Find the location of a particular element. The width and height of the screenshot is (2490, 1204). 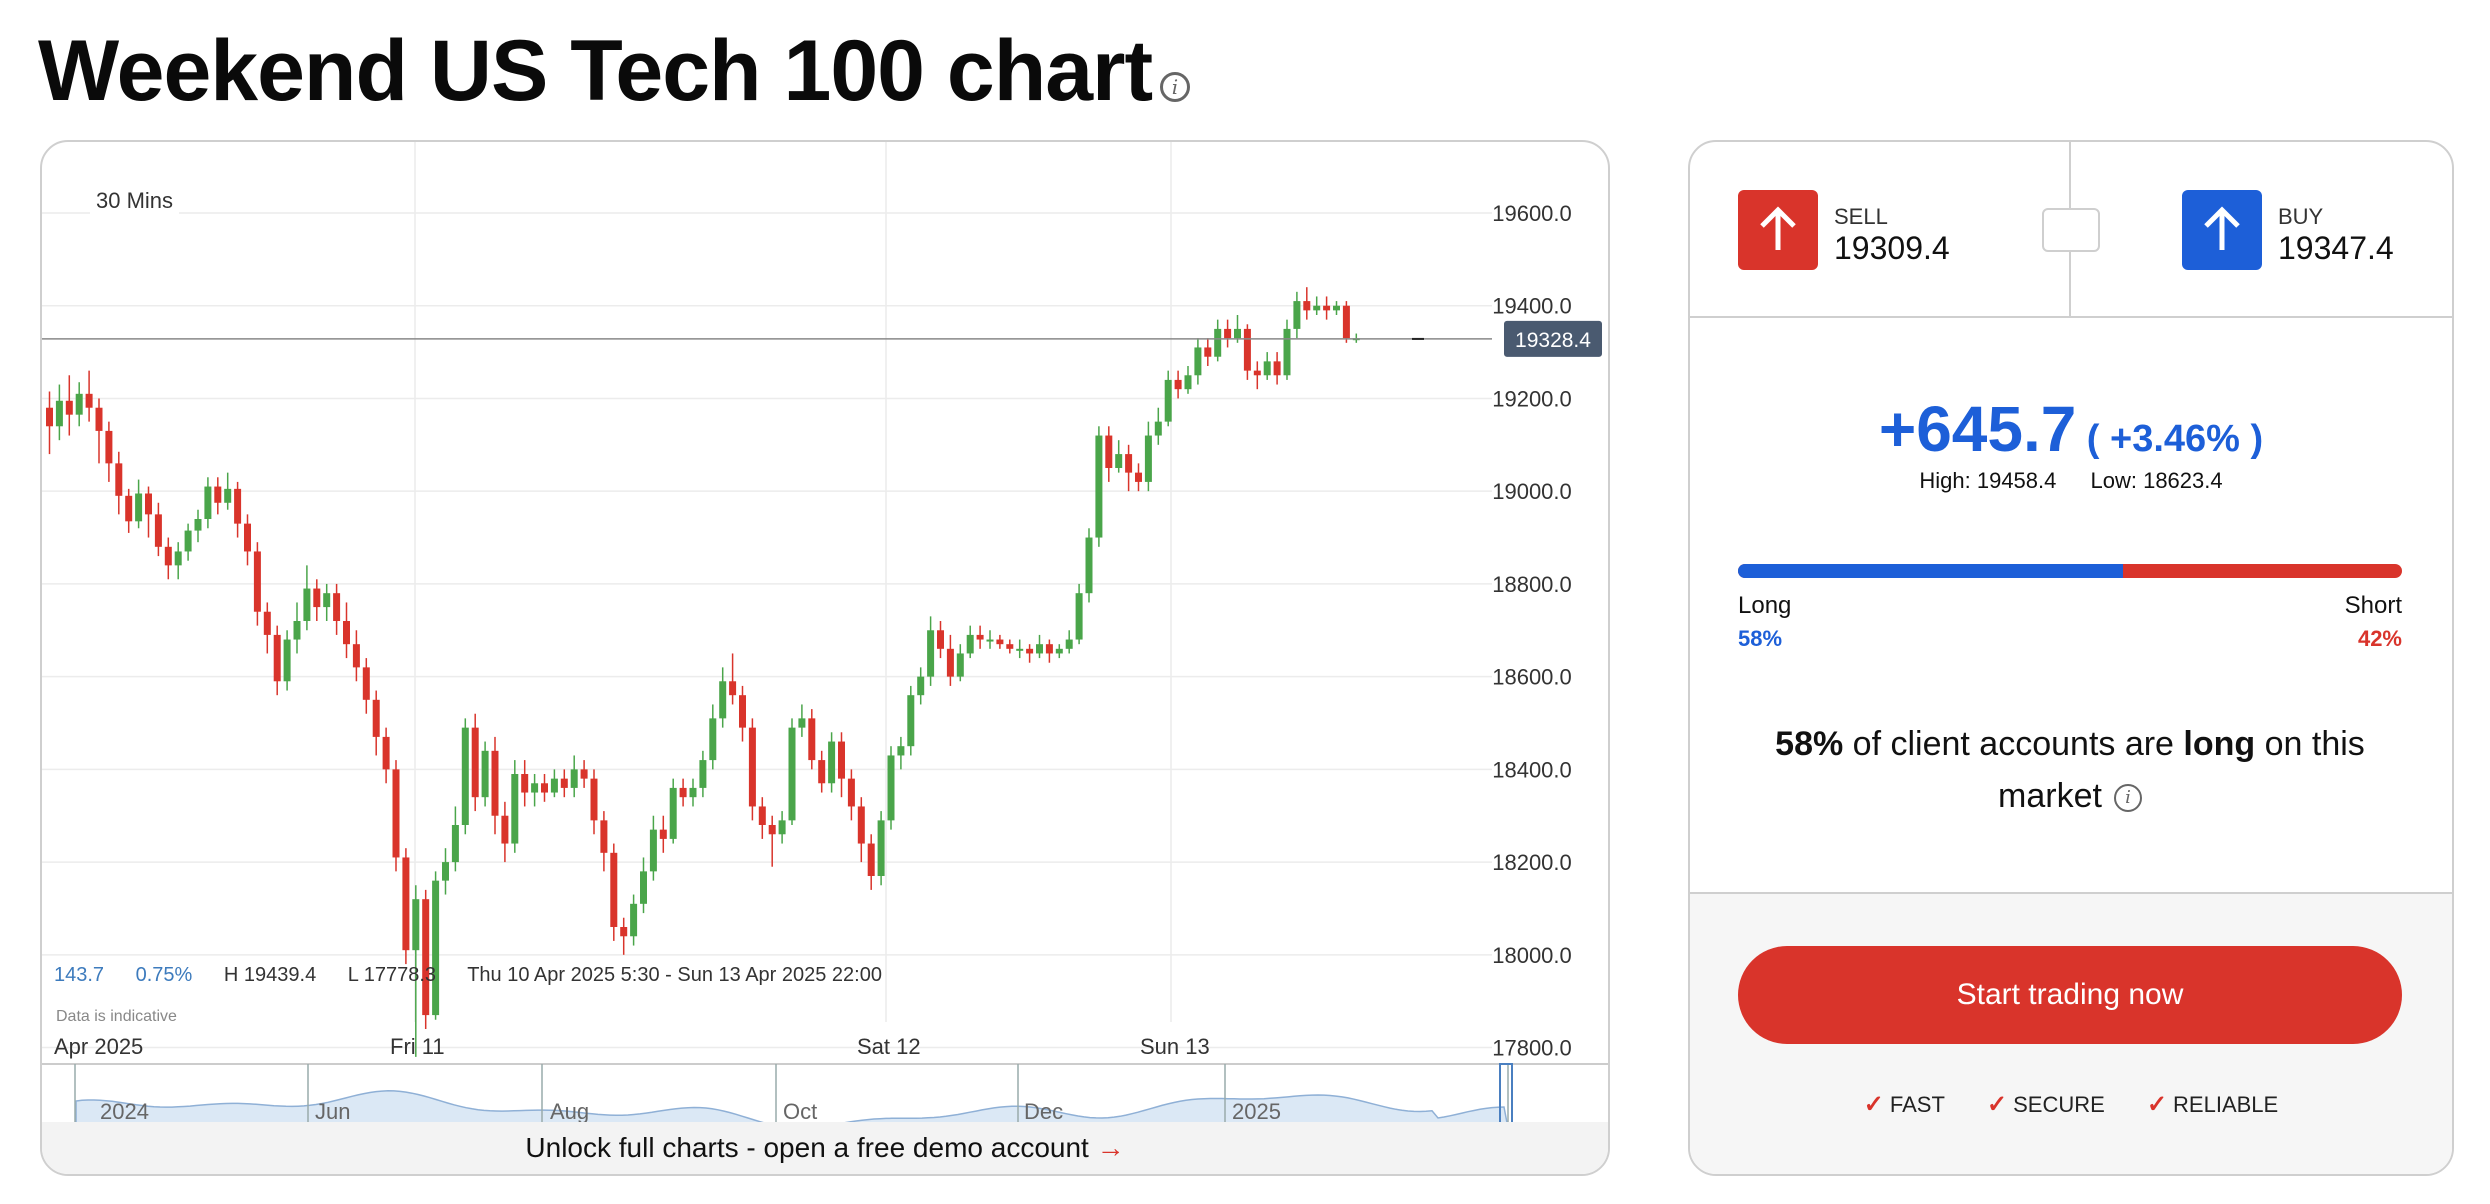

summary-text-pre: of client accounts are is located at coordinates (2013, 744).